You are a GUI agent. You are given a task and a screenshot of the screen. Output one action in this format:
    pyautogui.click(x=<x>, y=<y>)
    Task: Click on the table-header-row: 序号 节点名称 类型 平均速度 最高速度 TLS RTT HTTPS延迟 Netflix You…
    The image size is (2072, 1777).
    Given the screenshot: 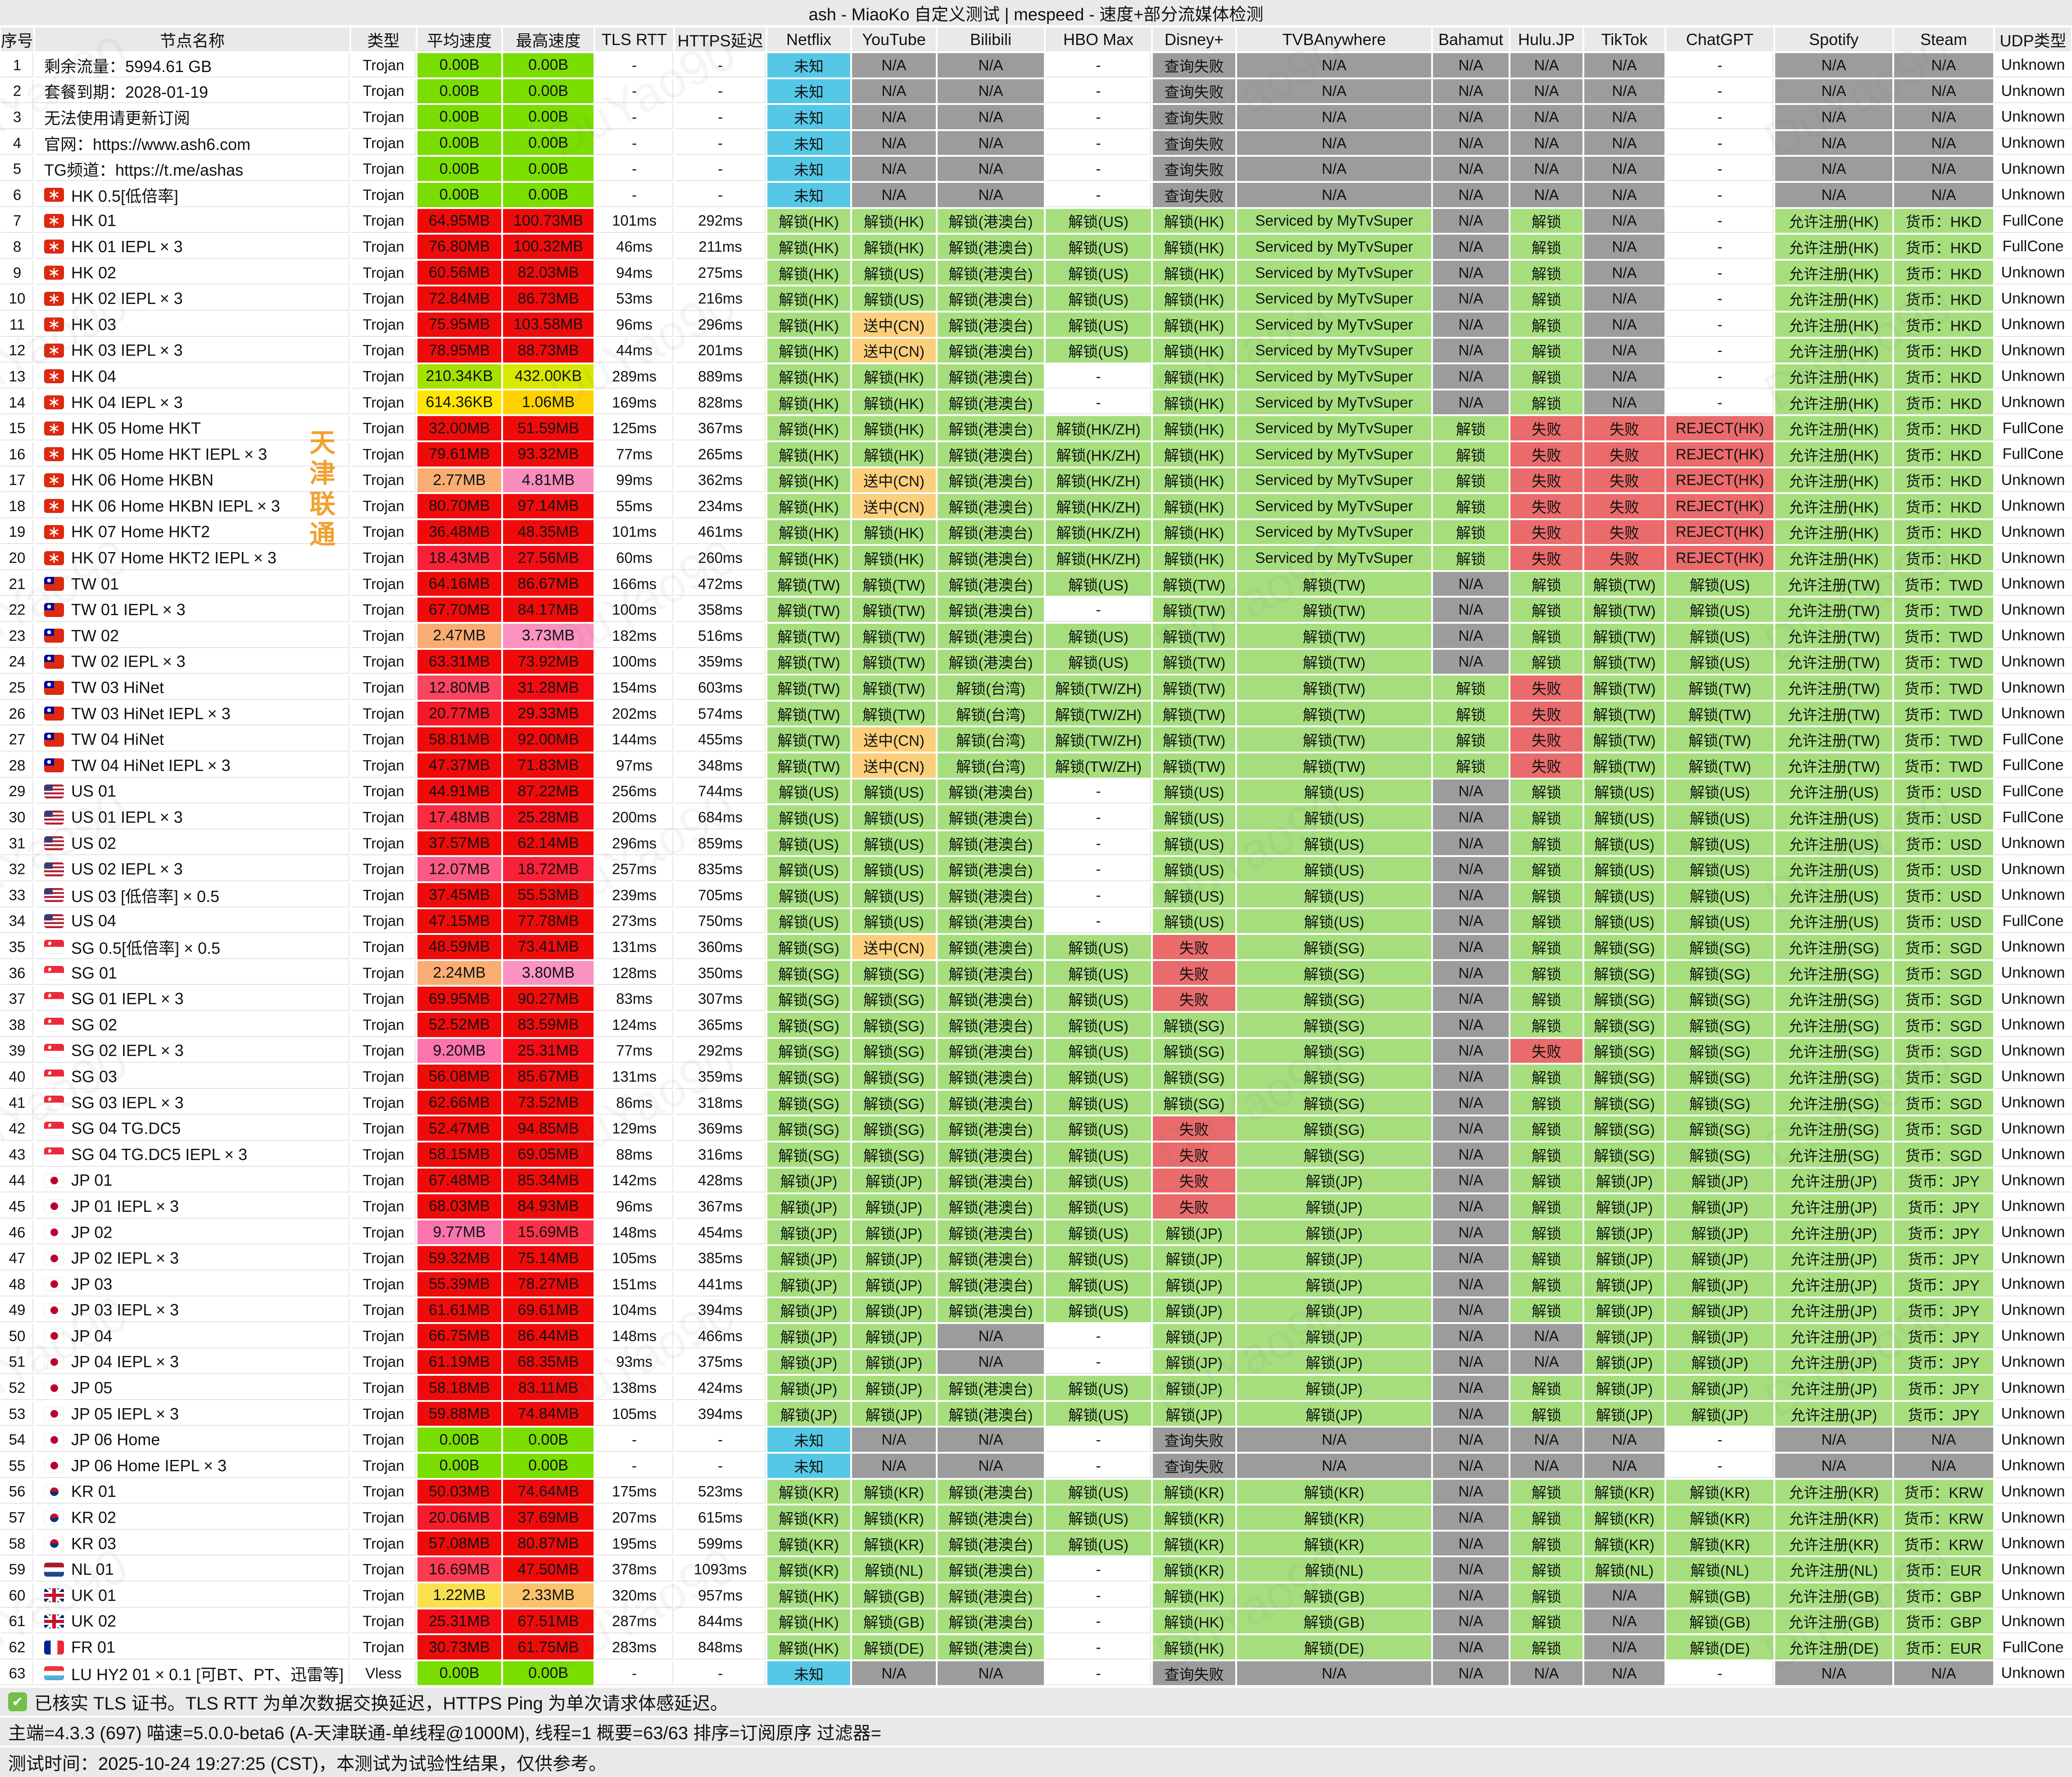 What is the action you would take?
    pyautogui.click(x=1036, y=39)
    